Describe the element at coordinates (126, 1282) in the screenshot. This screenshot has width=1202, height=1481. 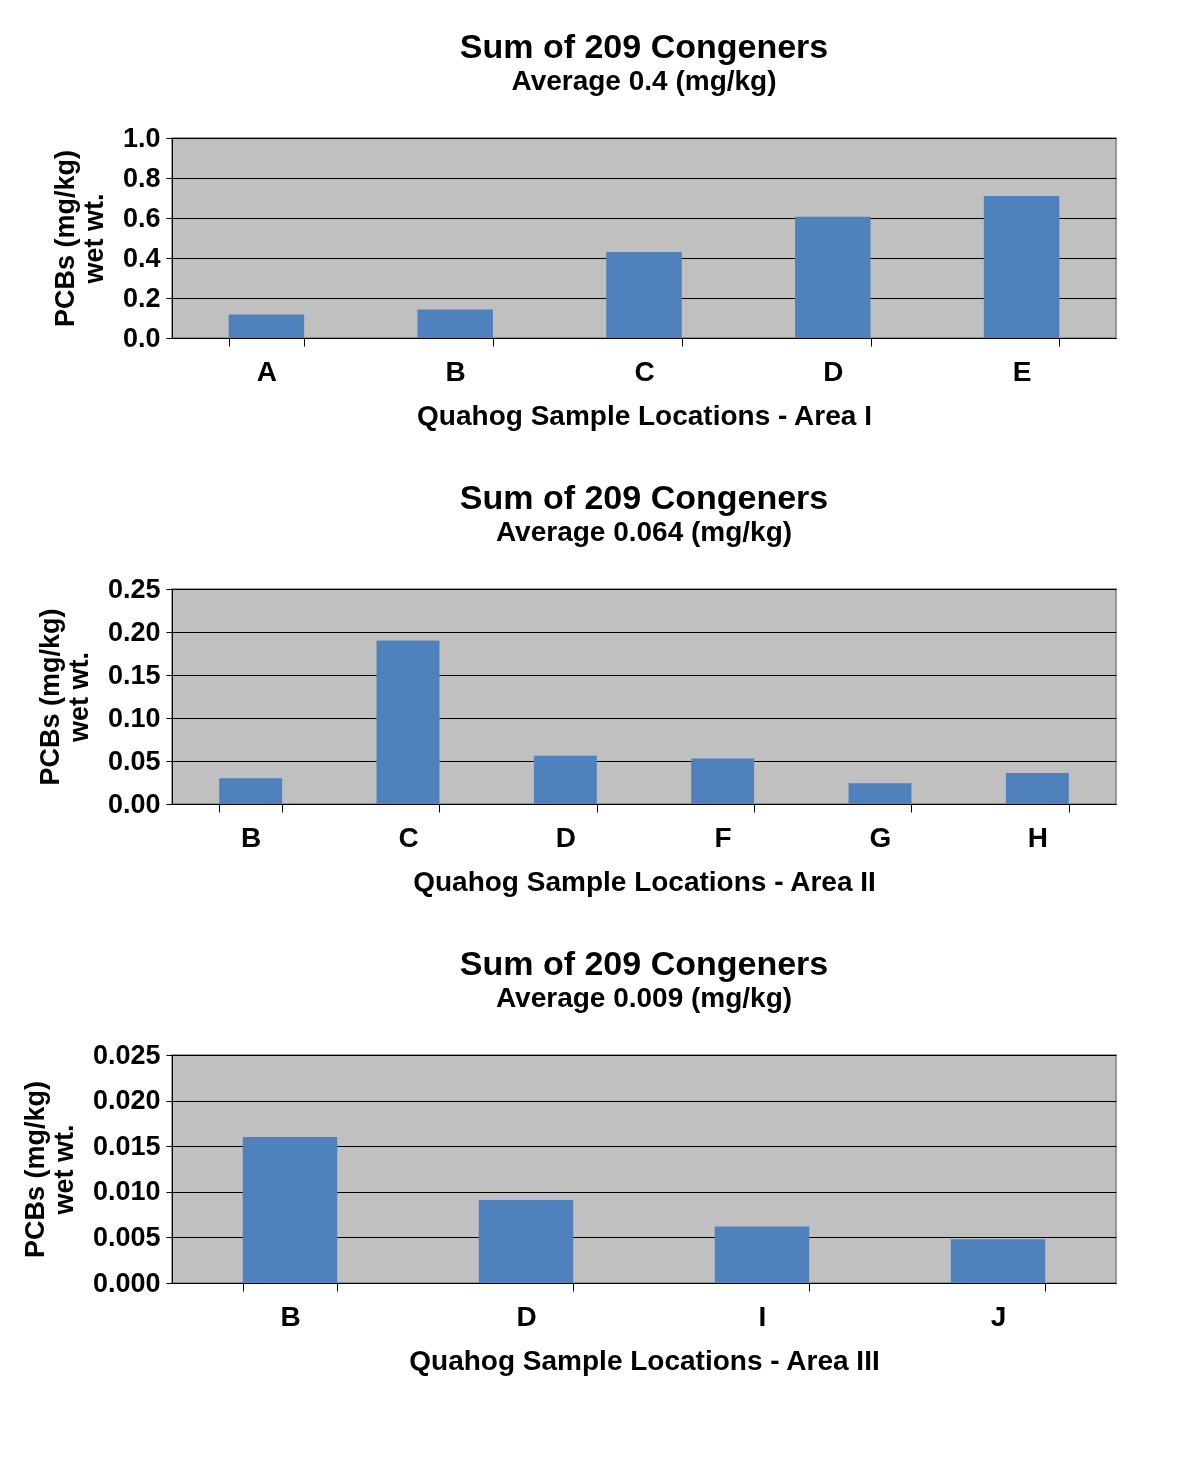
I see `y-tick-label: 0.000` at that location.